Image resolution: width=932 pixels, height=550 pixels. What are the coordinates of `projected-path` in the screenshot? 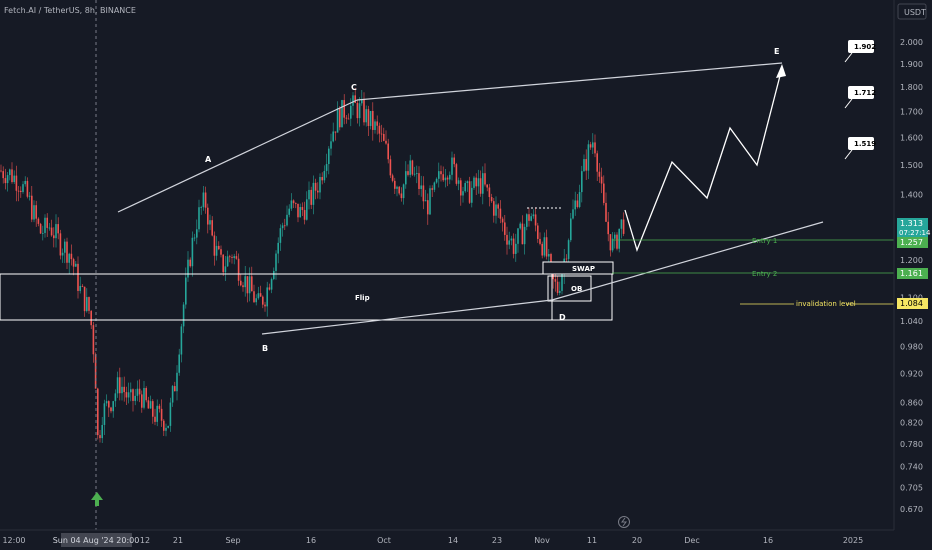 It's located at (703, 159).